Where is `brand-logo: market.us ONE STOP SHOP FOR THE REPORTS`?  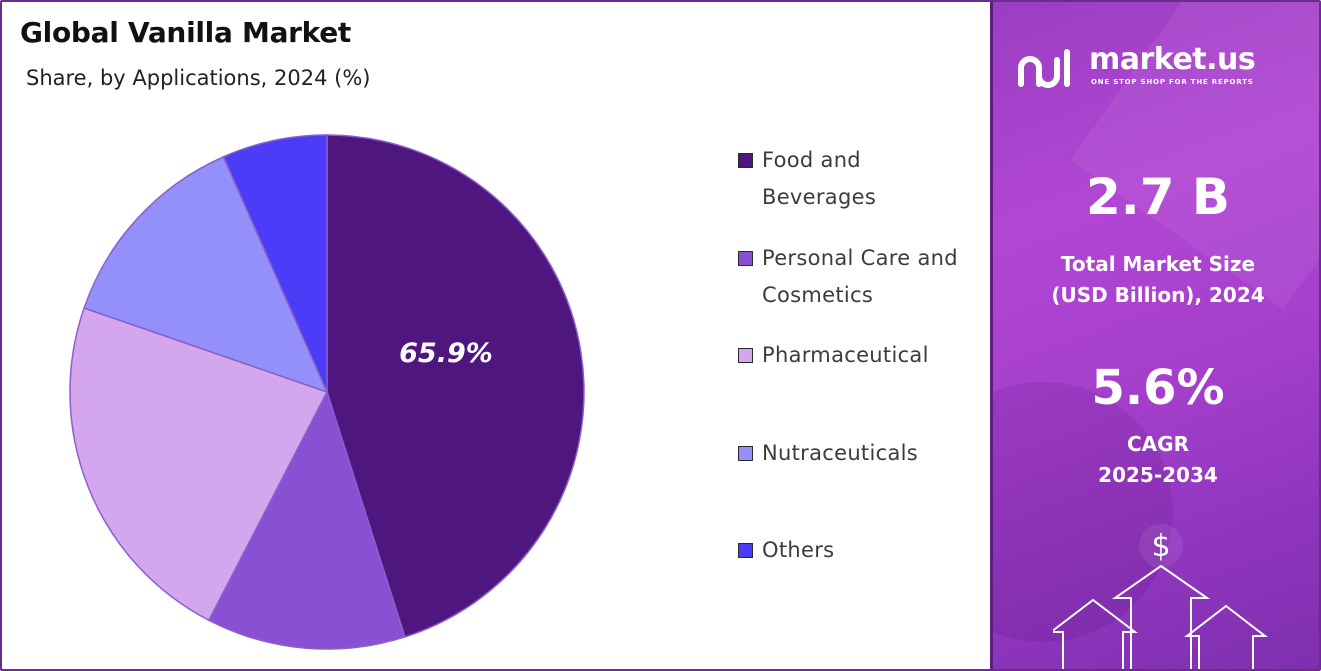
brand-logo: market.us ONE STOP SHOP FOR THE REPORTS is located at coordinates (1162, 72).